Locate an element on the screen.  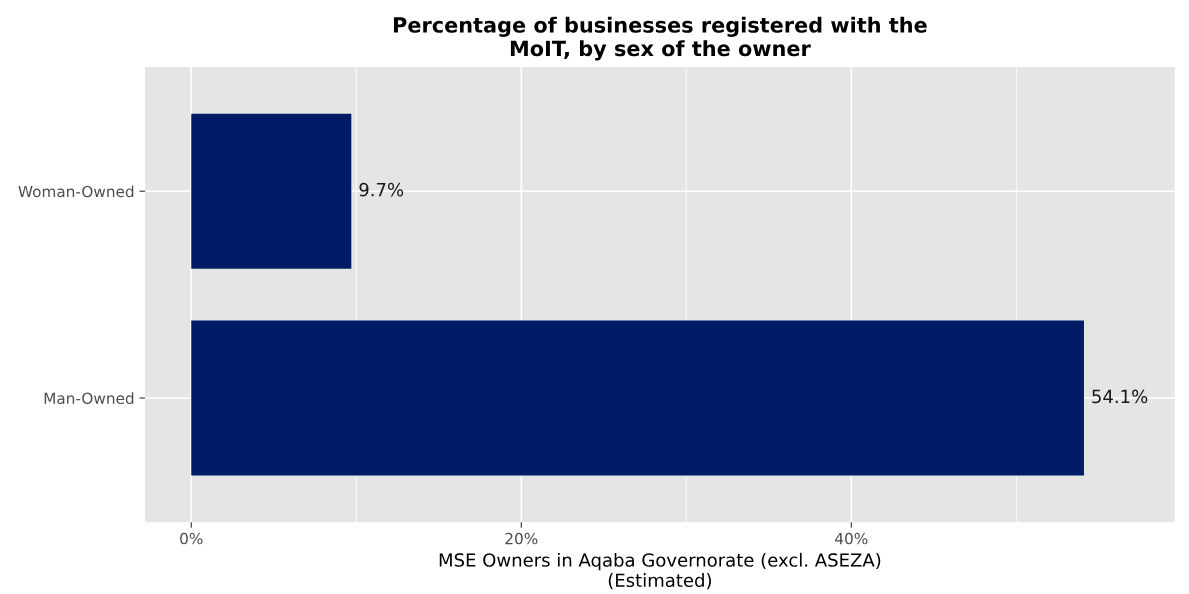
chart-title: Percentage of businesses registered with the MoIT, by sex of the owner is located at coordinates (660, 38).